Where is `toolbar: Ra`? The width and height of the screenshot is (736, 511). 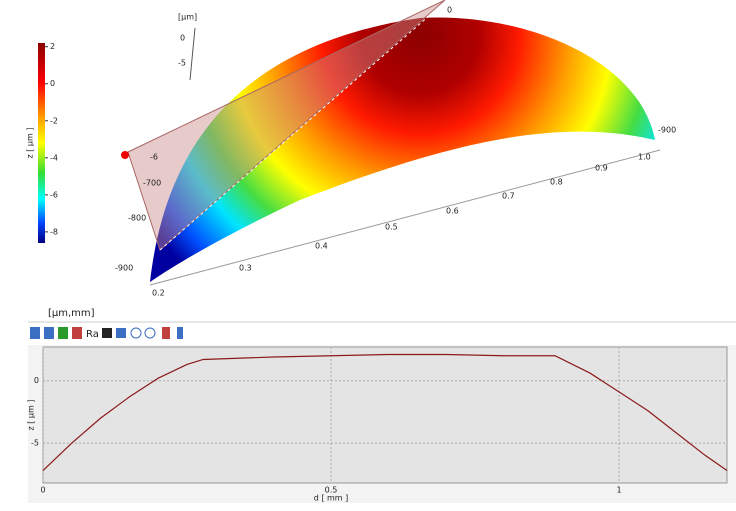
toolbar: Ra is located at coordinates (106, 333).